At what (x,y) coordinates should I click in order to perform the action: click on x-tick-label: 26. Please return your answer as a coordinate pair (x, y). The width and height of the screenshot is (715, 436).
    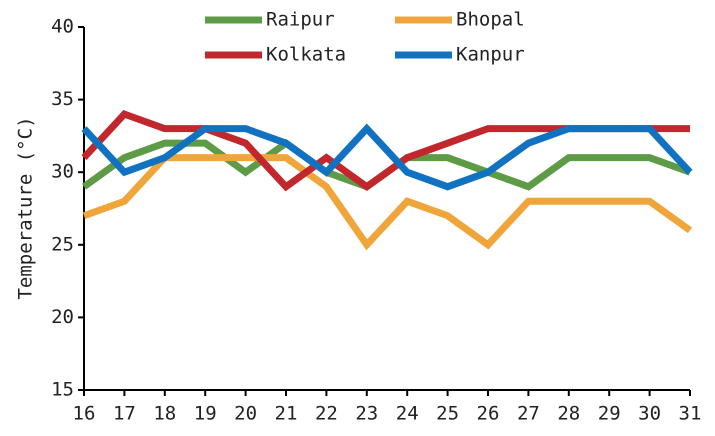
    Looking at the image, I should click on (488, 414).